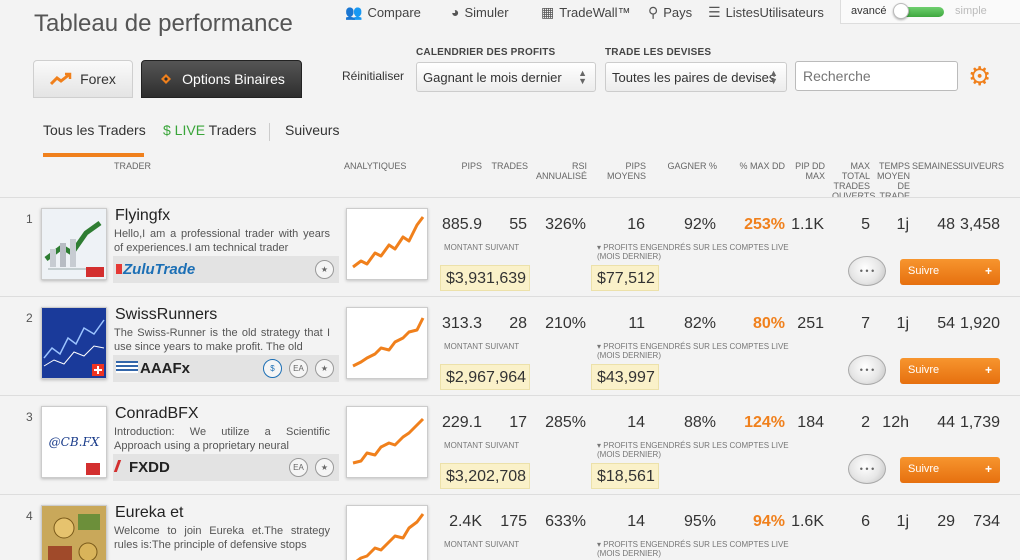  What do you see at coordinates (373, 76) in the screenshot?
I see `reset-button: Réinitialiser` at bounding box center [373, 76].